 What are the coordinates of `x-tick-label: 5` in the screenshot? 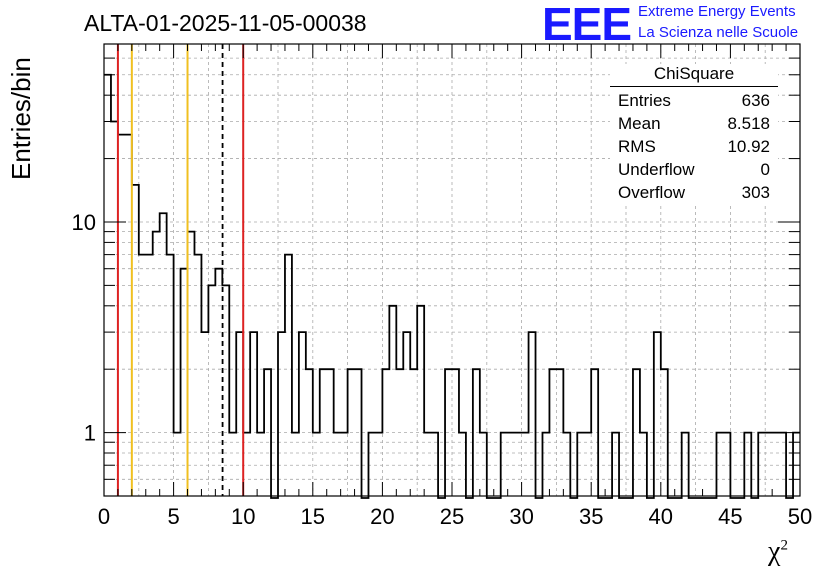 It's located at (173, 516).